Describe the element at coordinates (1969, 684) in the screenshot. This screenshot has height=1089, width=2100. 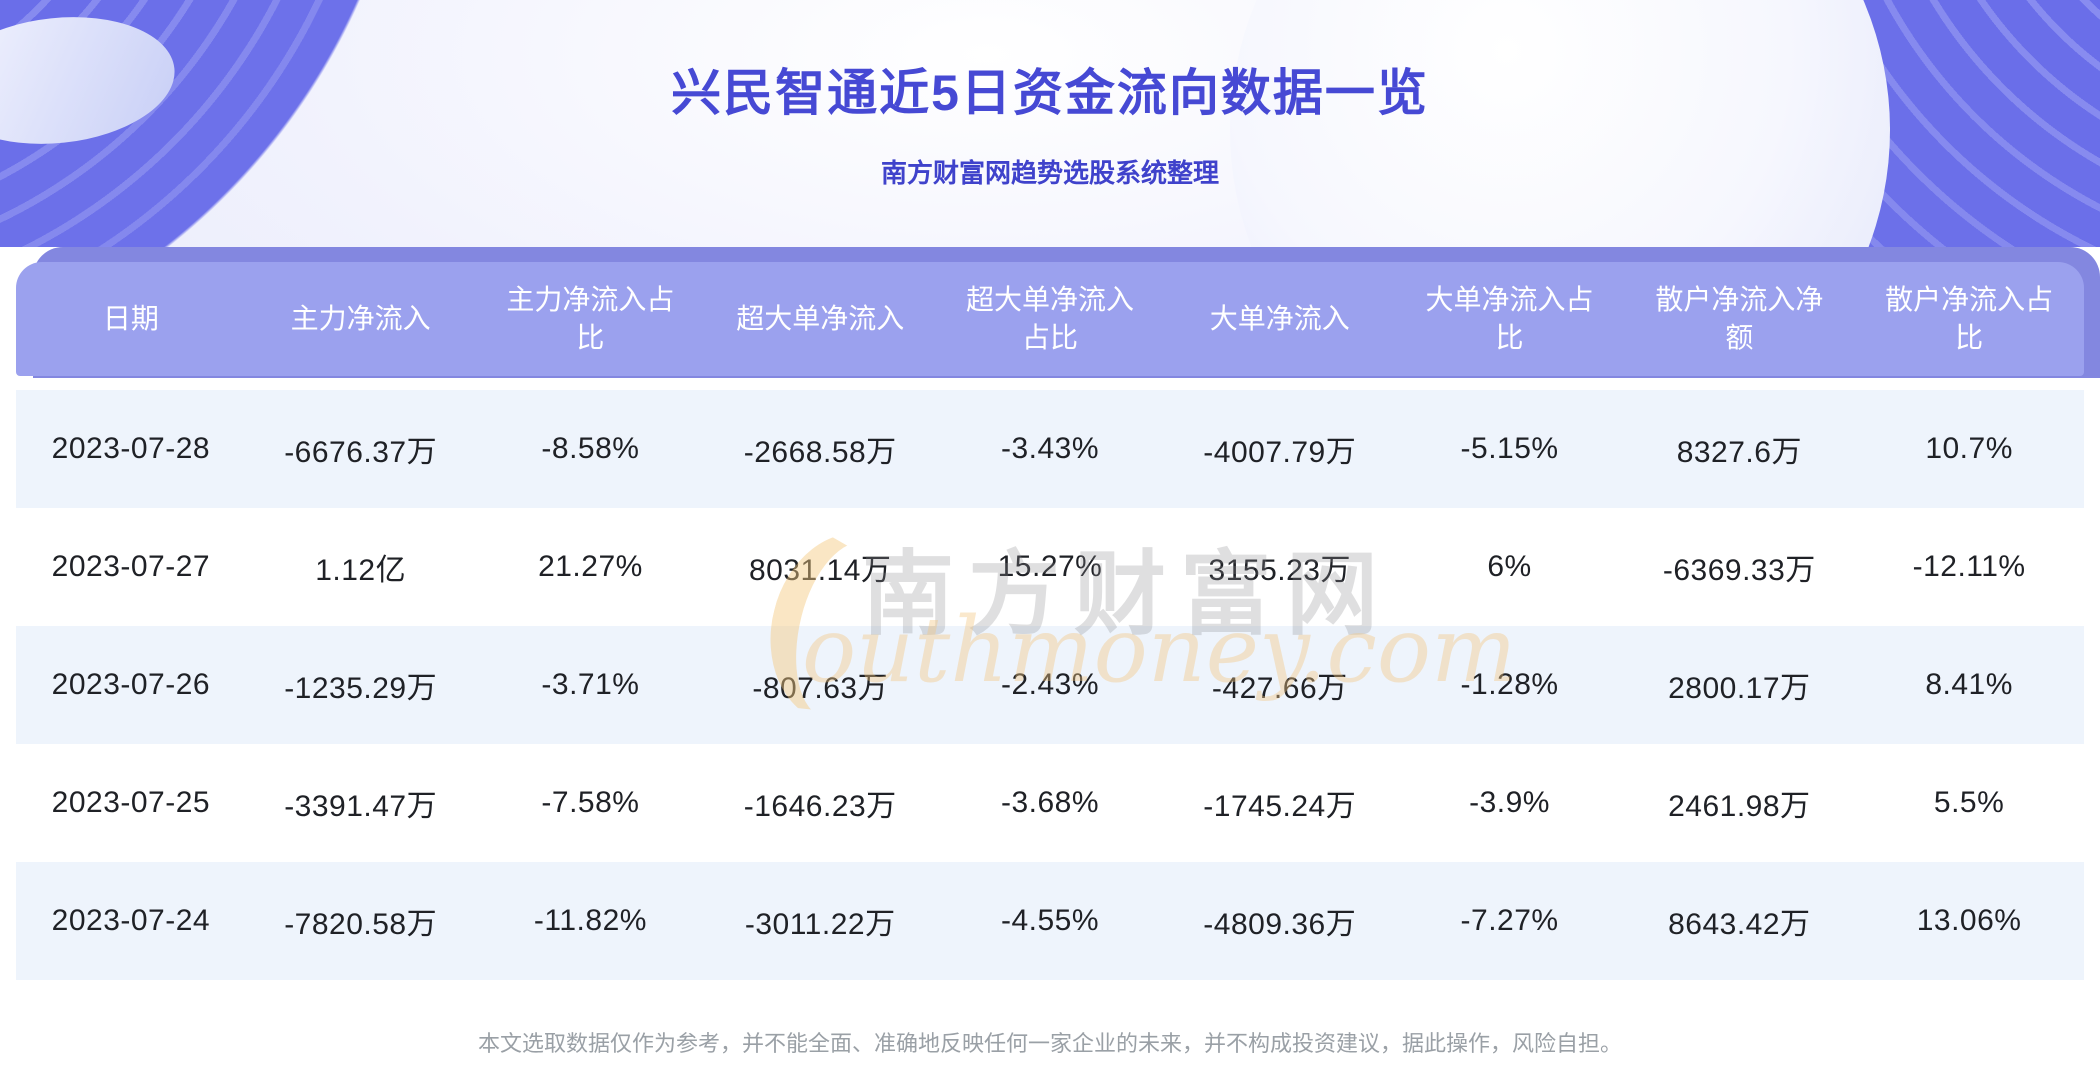
I see `cell-value: 8.41%` at that location.